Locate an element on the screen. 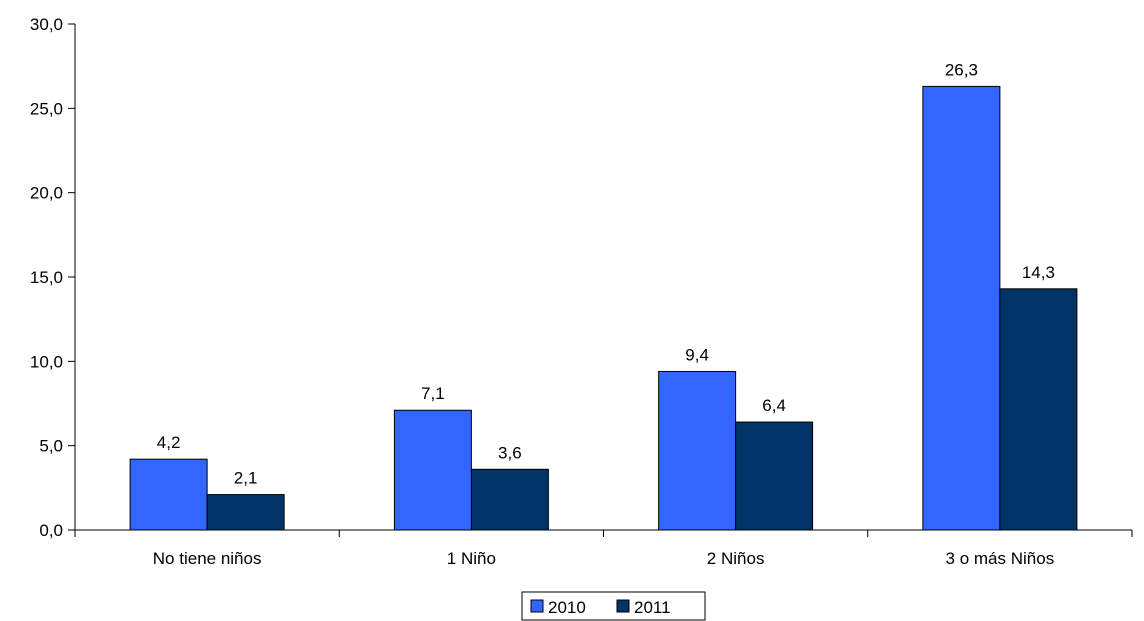 This screenshot has height=621, width=1144. y-tick-label: 20,0 is located at coordinates (46, 193).